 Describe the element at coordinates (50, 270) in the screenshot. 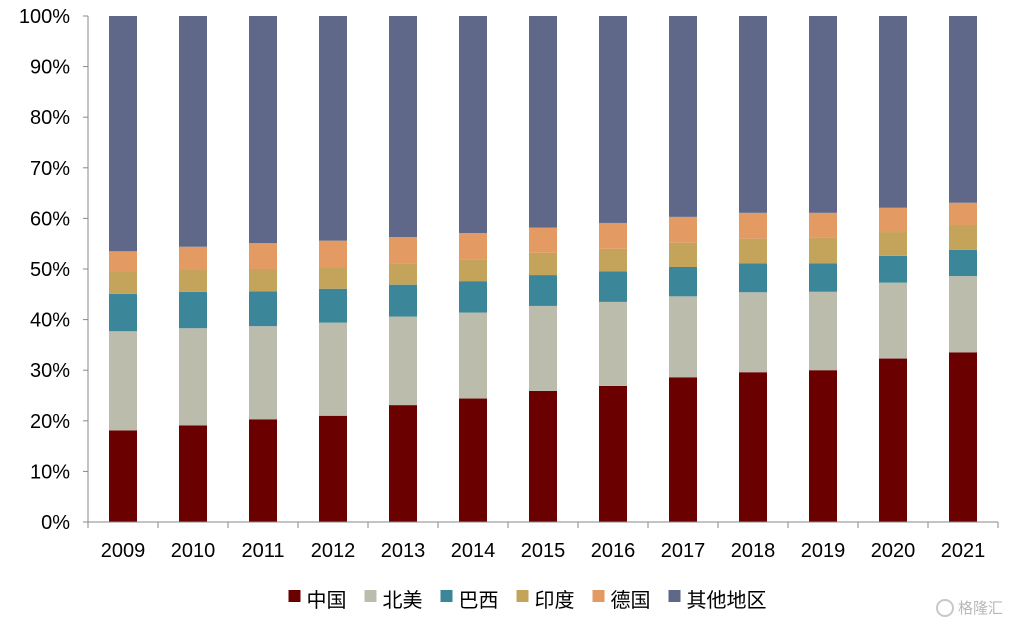

I see `y-tick-label: 50%` at that location.